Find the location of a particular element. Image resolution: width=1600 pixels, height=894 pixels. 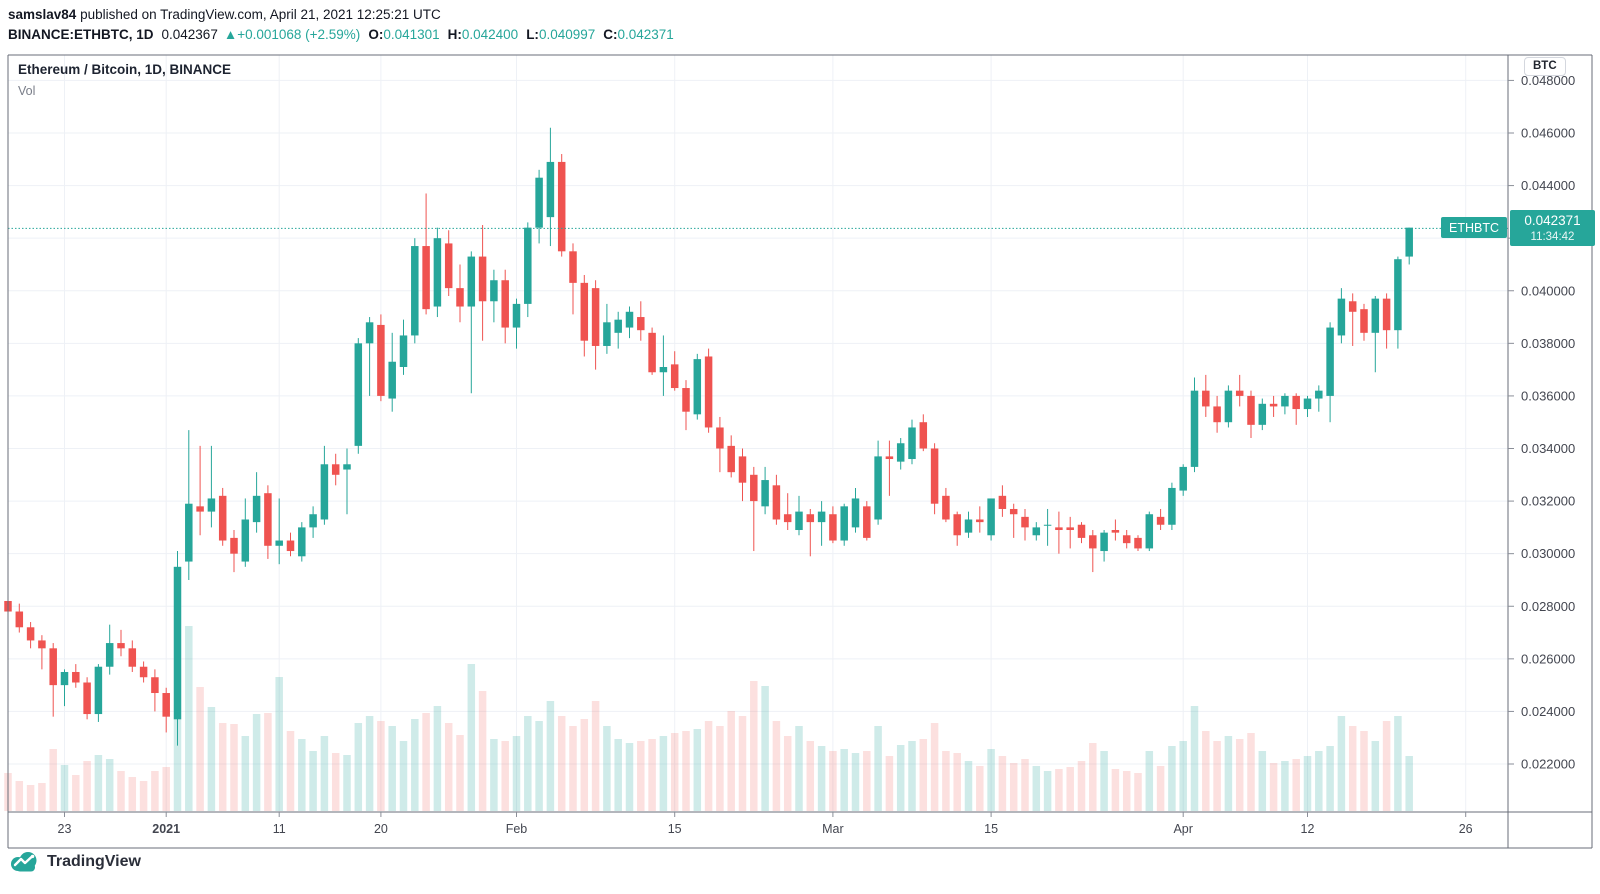

svg-text: 0.046000 is located at coordinates (1548, 133).